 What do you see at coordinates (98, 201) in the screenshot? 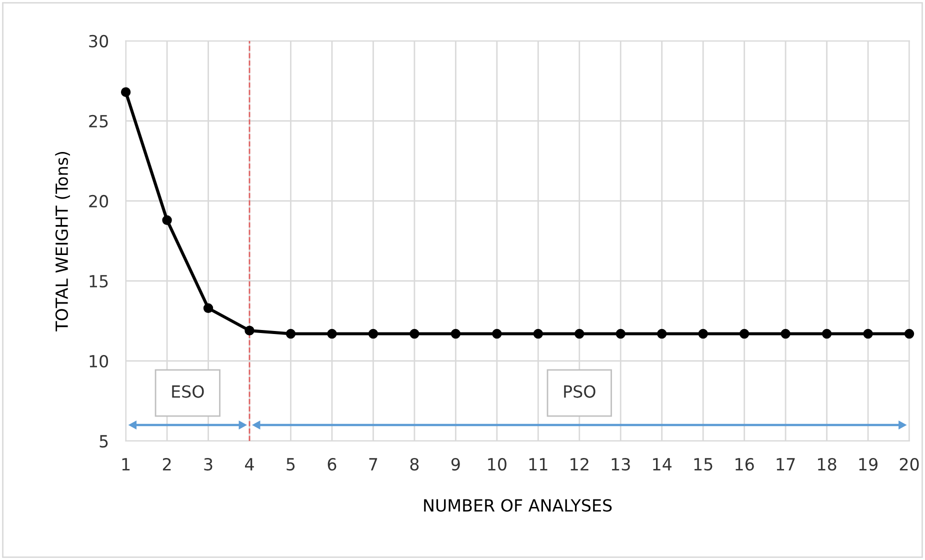
I see `y-tick-label: 20` at bounding box center [98, 201].